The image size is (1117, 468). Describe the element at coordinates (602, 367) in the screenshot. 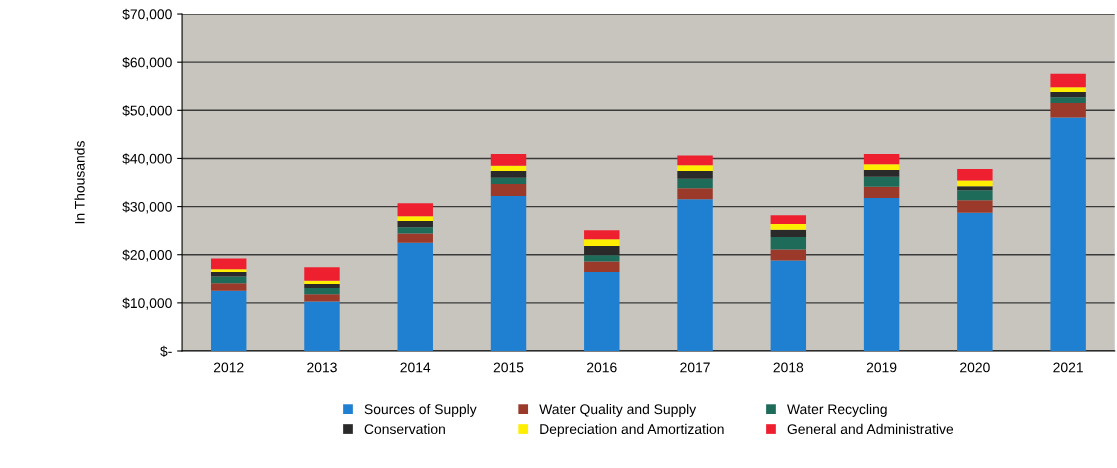

I see `x-tick-label: 2016` at that location.